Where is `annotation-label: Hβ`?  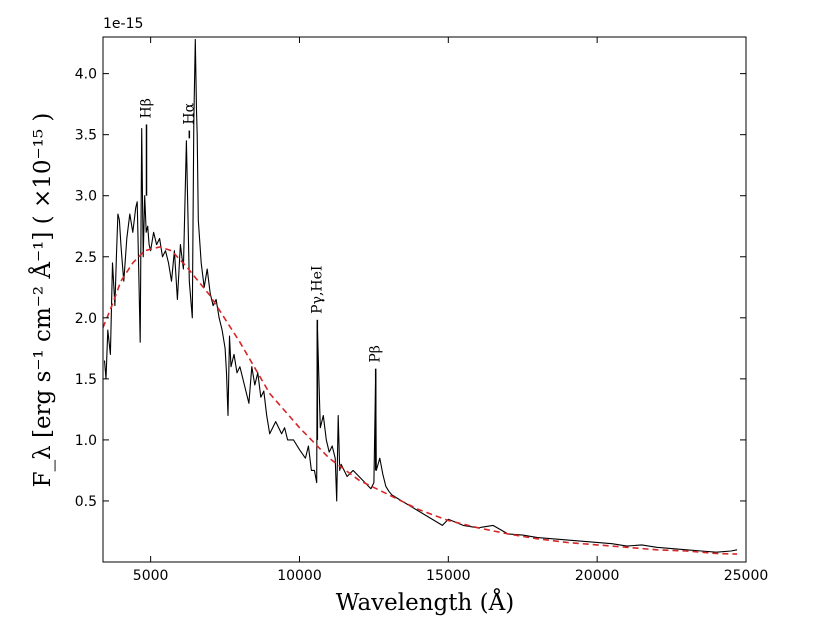 annotation-label: Hβ is located at coordinates (146, 108).